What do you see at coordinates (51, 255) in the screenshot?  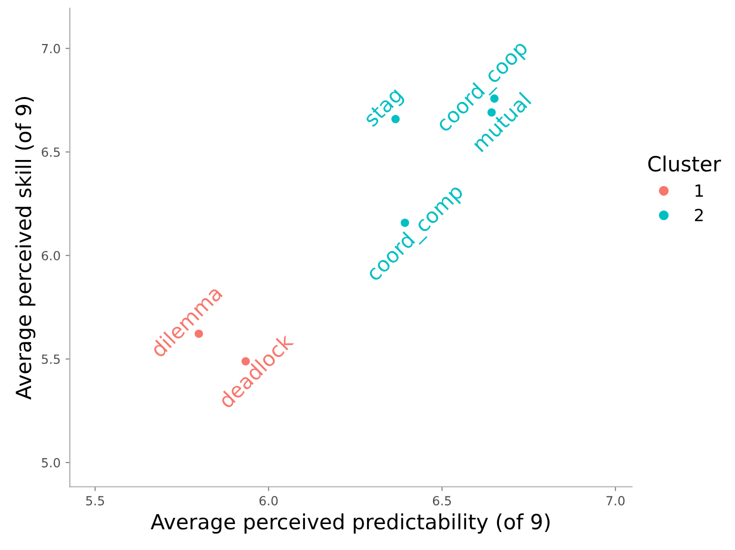 I see `y-tick-label: 6.0` at bounding box center [51, 255].